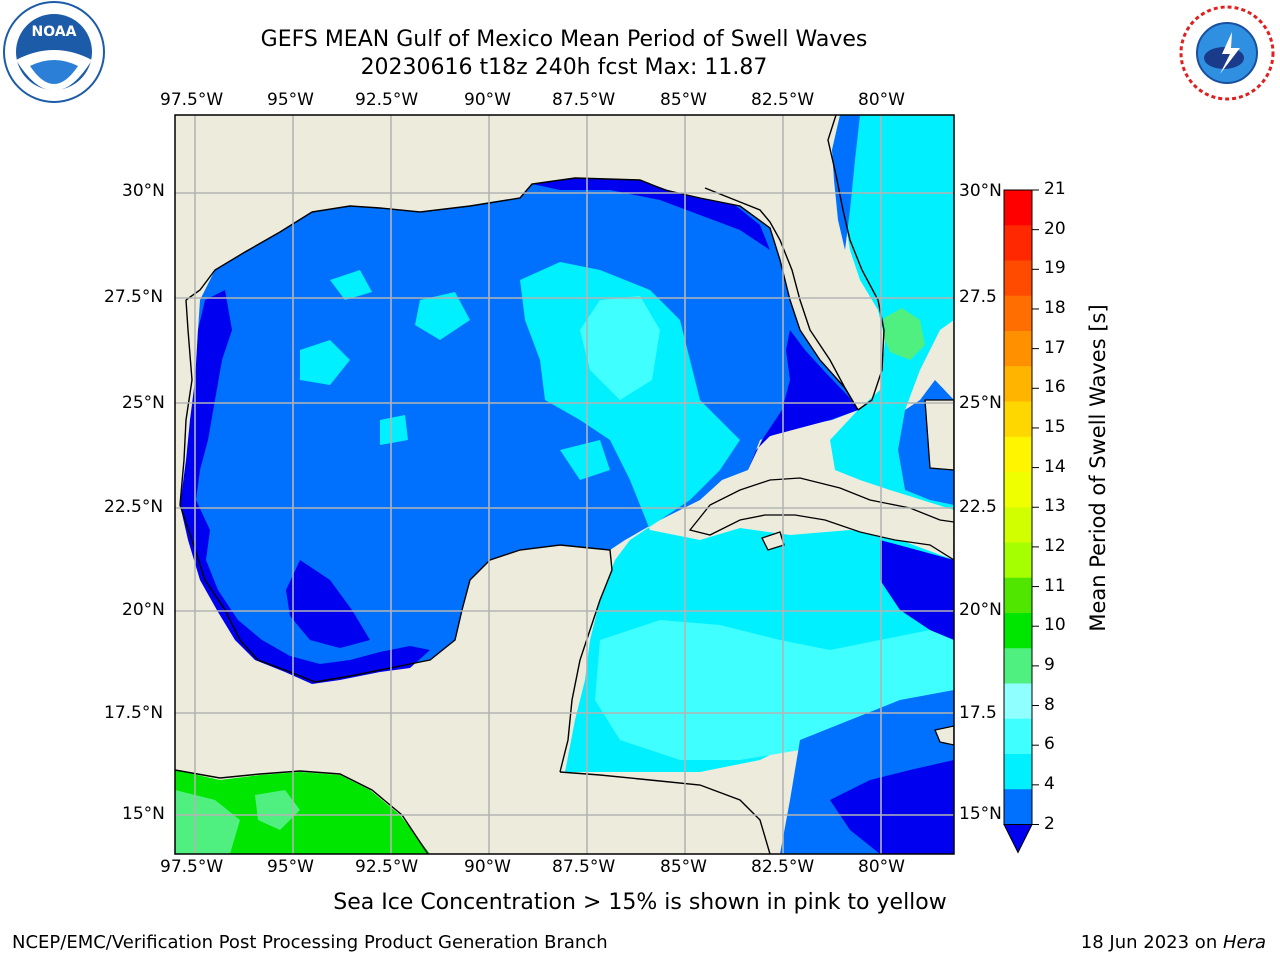  Describe the element at coordinates (773, 541) in the screenshot. I see `isle-of-youth` at that location.